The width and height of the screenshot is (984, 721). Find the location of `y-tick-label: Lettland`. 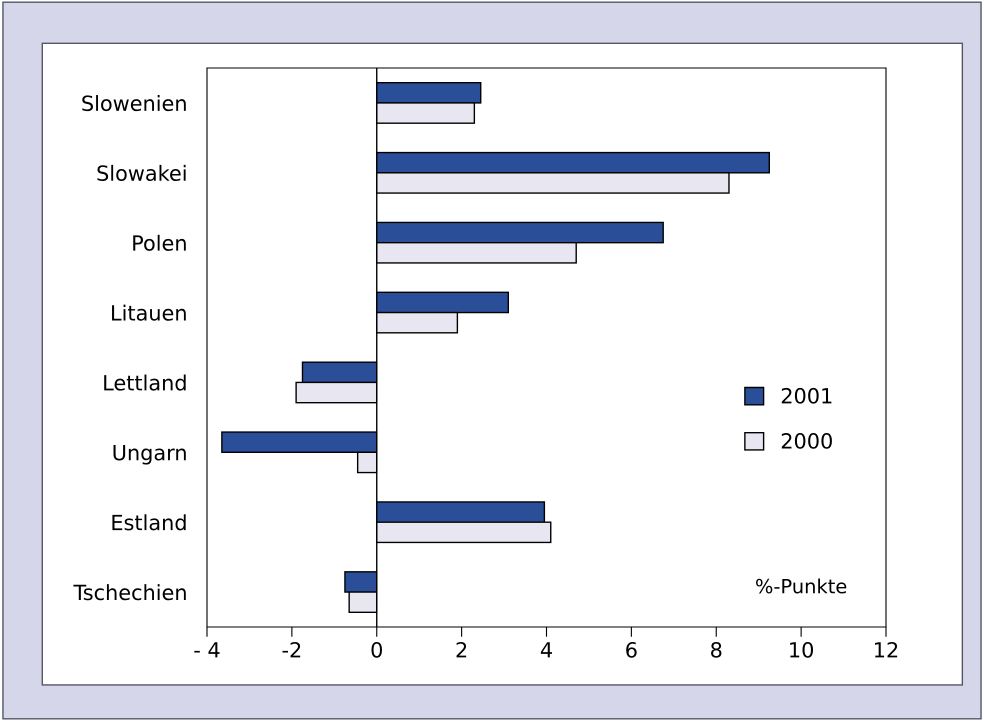

y-tick-label: Lettland is located at coordinates (145, 382).